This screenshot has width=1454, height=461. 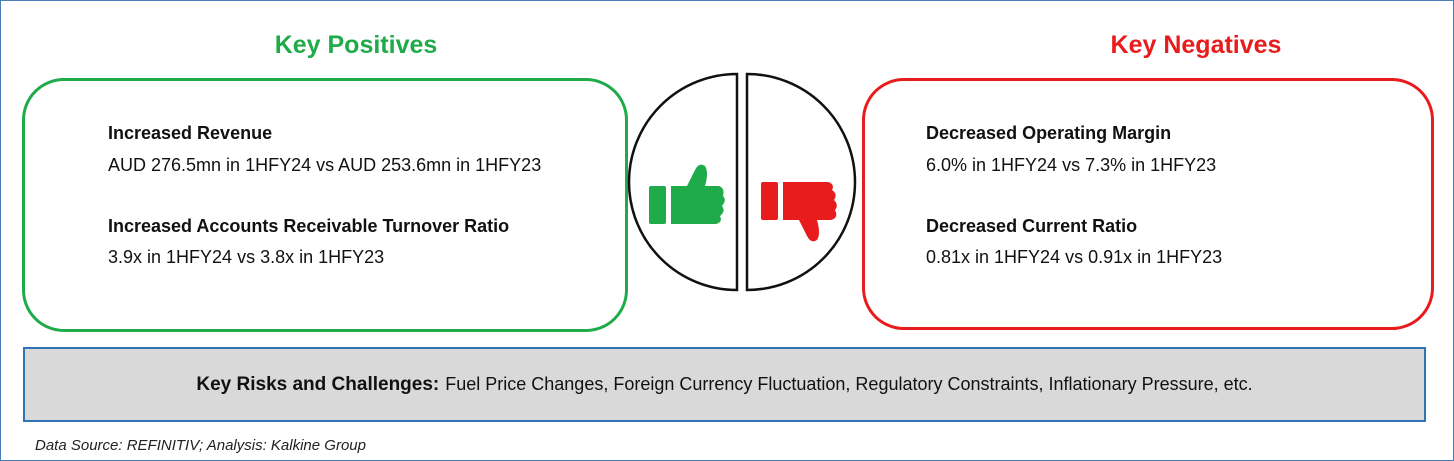 What do you see at coordinates (1049, 133) in the screenshot?
I see `item-heading: Decreased Operating Margin` at bounding box center [1049, 133].